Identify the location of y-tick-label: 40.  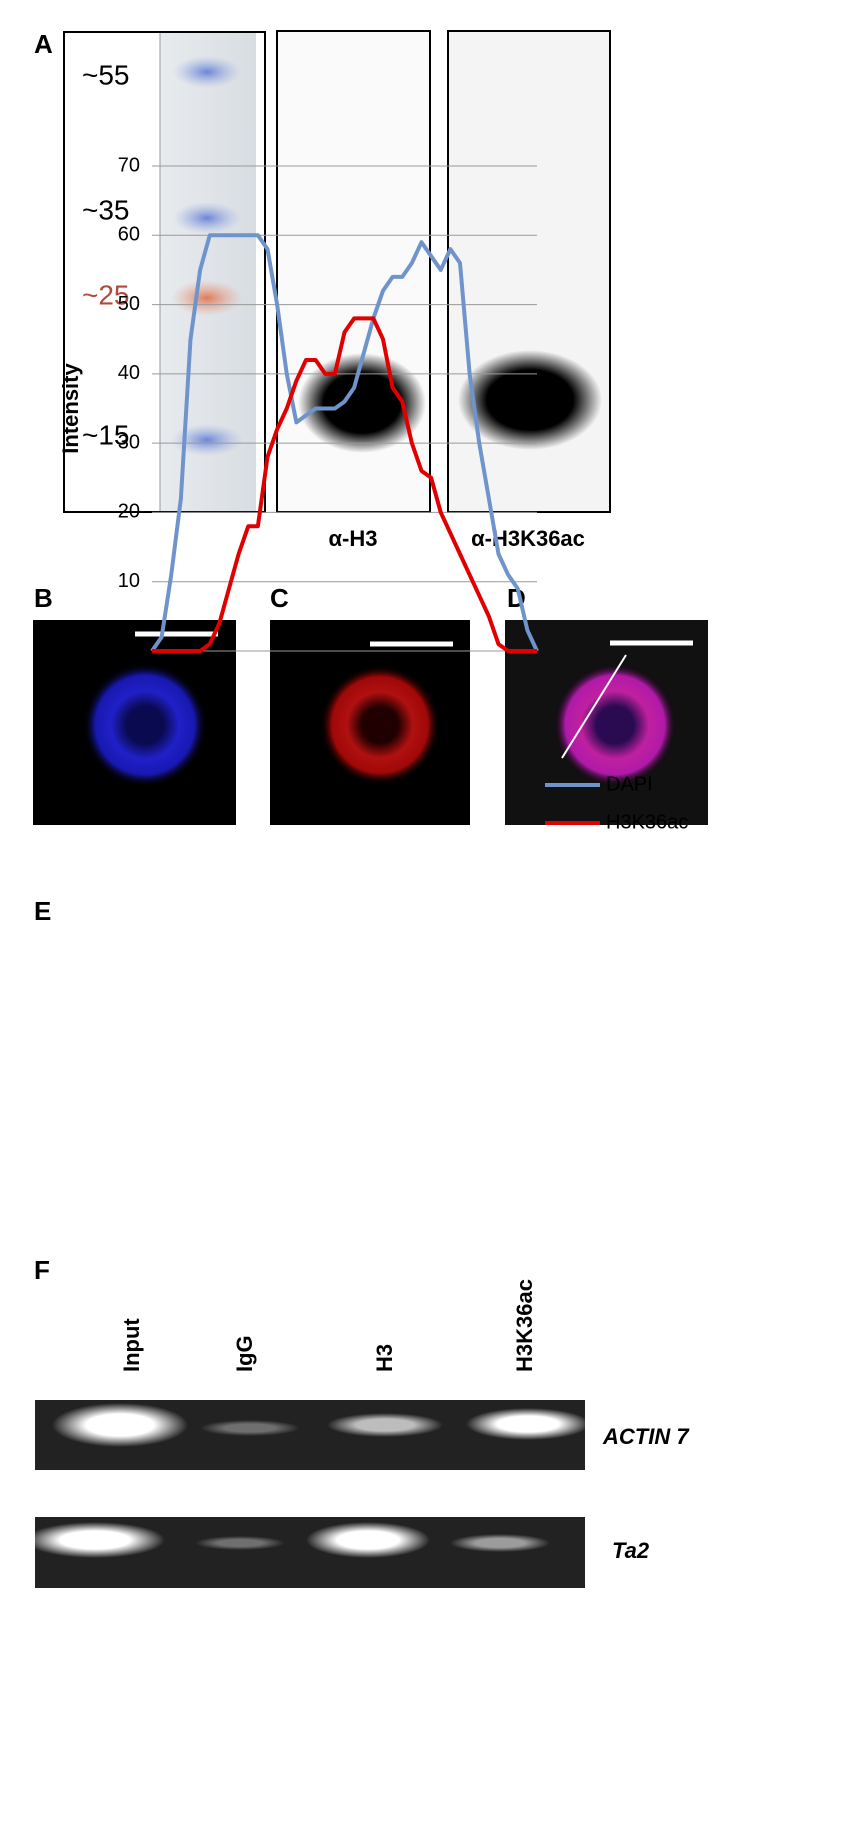
(129, 373).